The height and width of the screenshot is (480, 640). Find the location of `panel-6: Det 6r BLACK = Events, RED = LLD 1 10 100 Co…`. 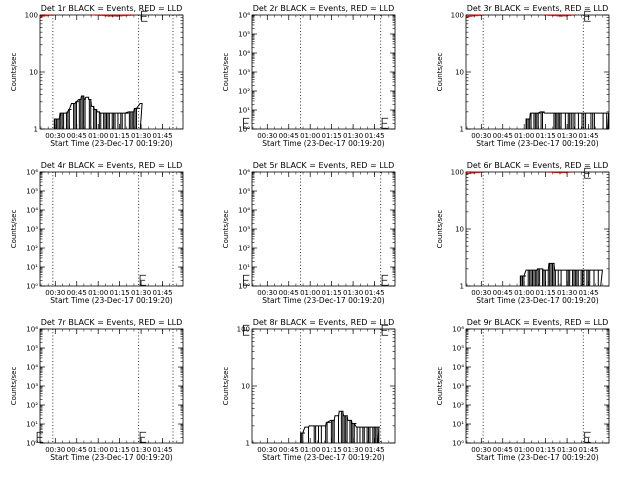

panel-6: Det 6r BLACK = Events, RED = LLD 1 10 100 Co… is located at coordinates (523, 233).